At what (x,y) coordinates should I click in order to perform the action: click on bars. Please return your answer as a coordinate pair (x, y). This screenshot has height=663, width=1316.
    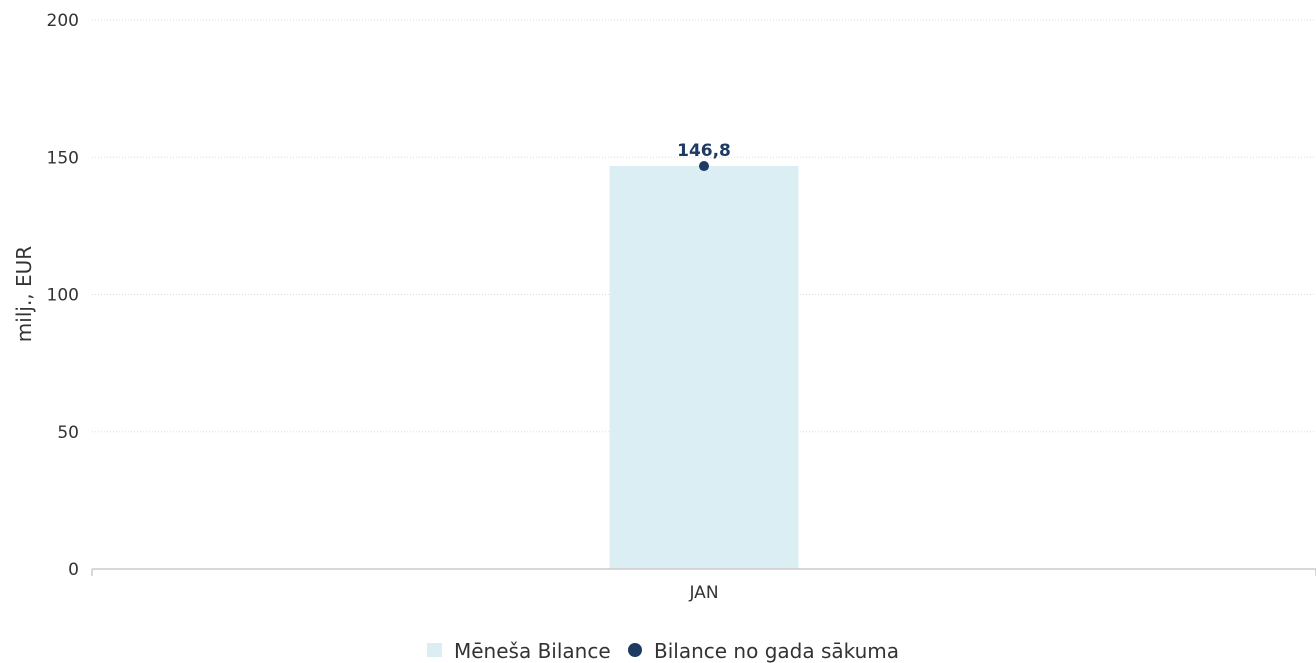
    Looking at the image, I should click on (704, 367).